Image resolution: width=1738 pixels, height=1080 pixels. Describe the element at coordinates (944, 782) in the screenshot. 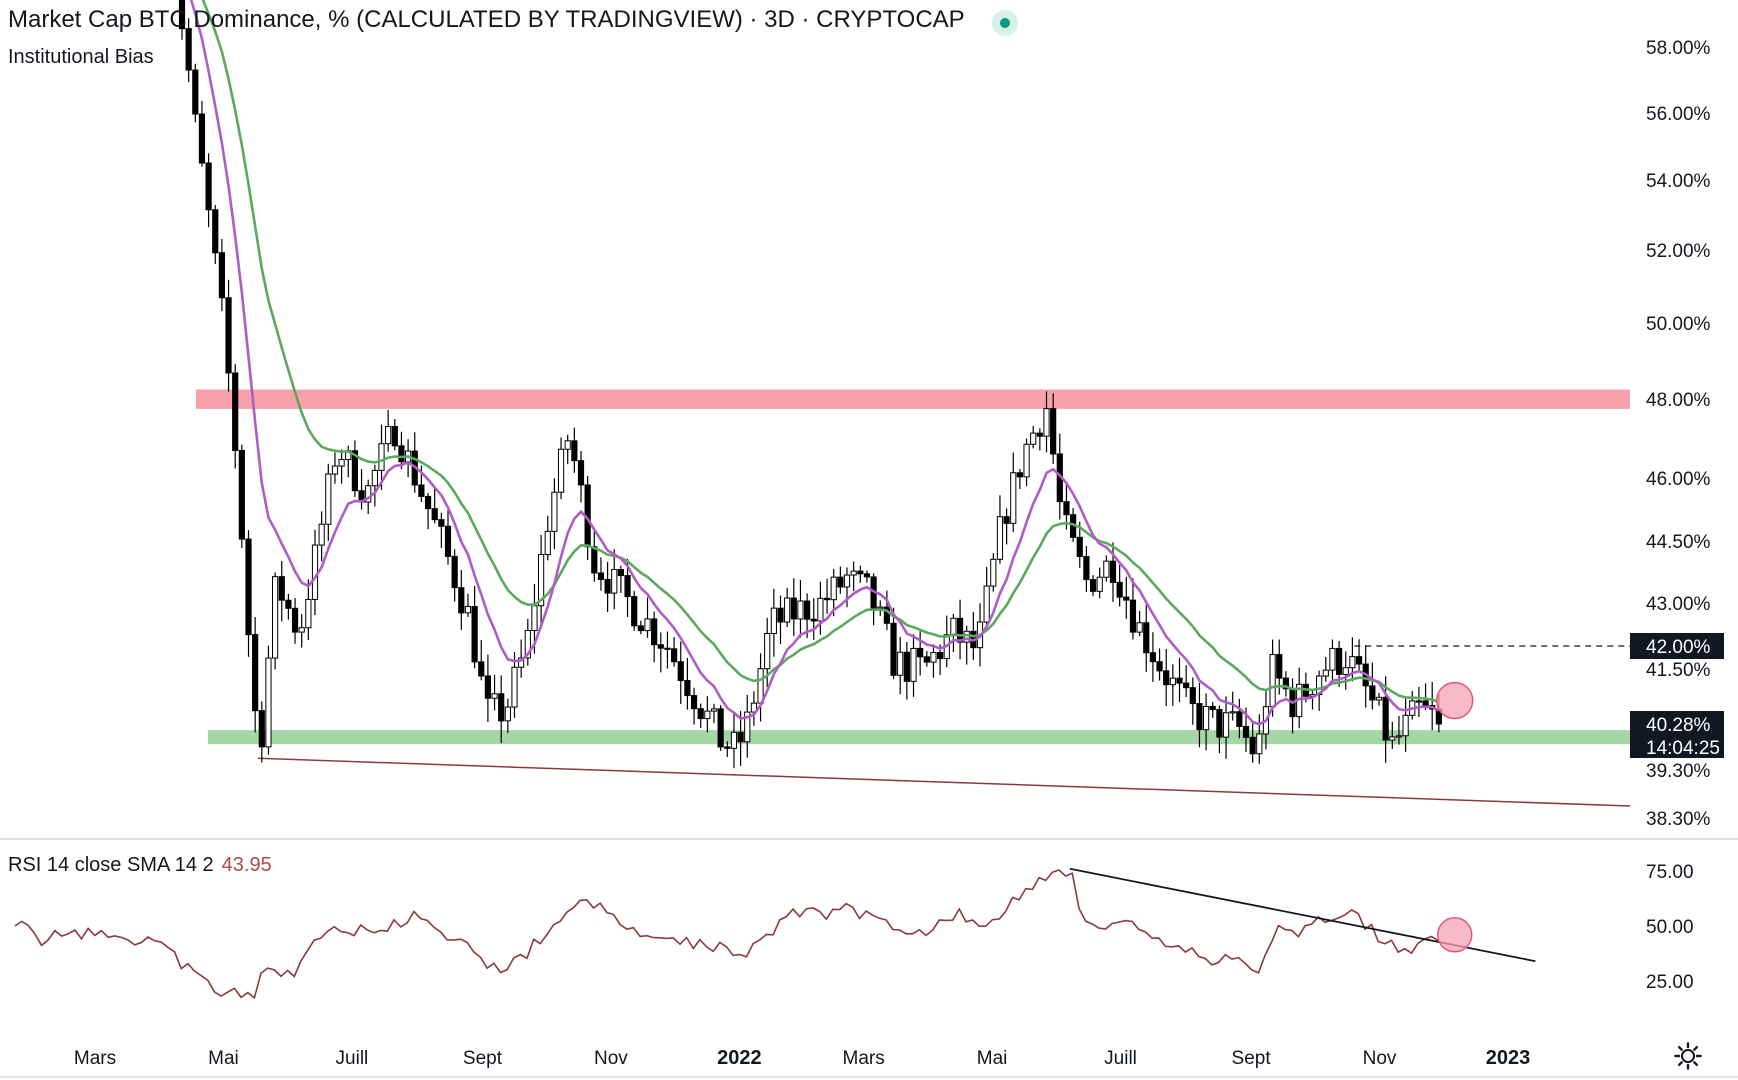

I see `support-trendline` at that location.